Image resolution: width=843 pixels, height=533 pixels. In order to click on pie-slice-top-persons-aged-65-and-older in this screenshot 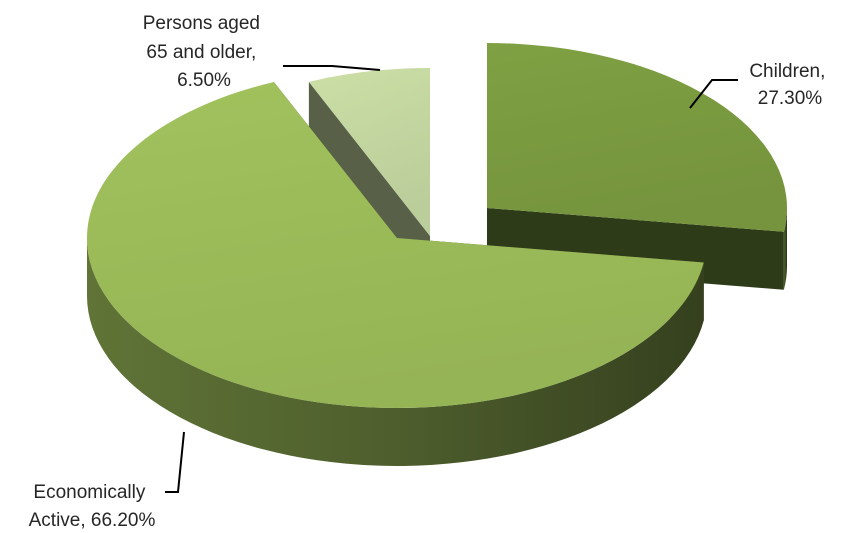, I will do `click(369, 152)`.